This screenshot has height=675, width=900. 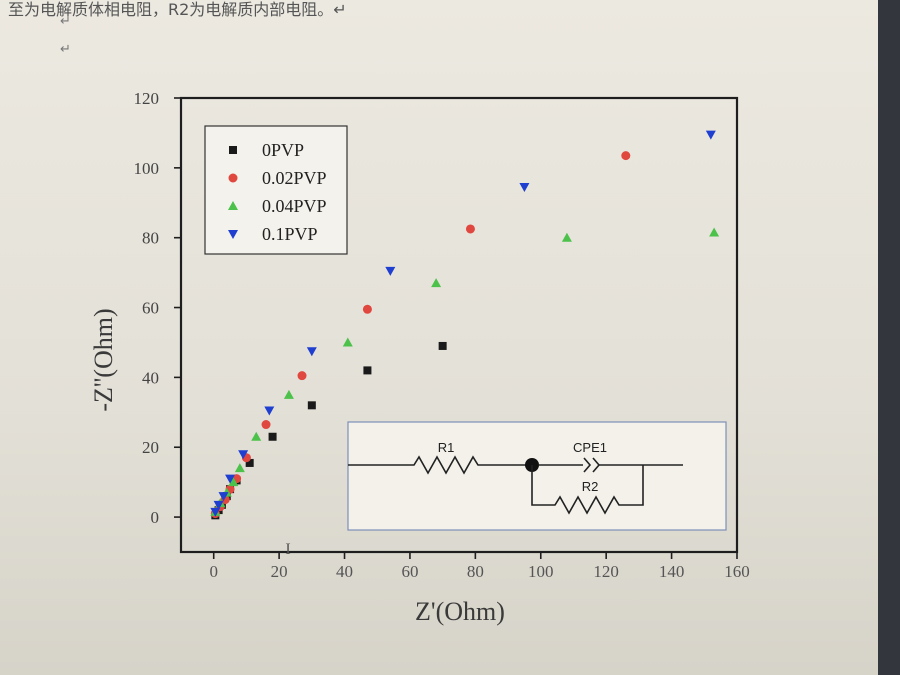 What do you see at coordinates (103, 359) in the screenshot?
I see `y-axis-label: -Z''(Ohm)` at bounding box center [103, 359].